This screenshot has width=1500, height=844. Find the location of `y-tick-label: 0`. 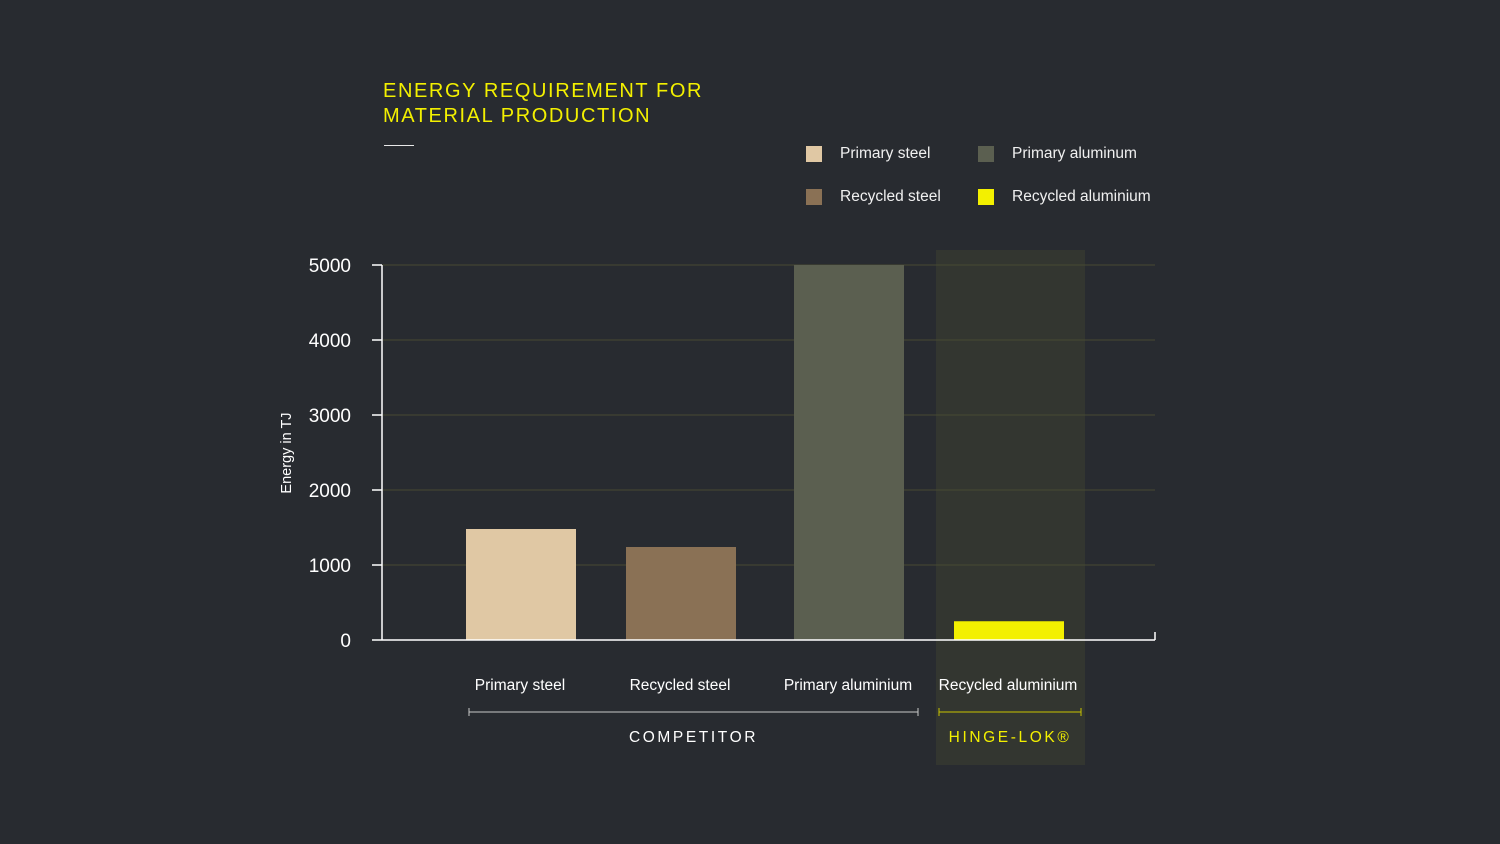

y-tick-label: 0 is located at coordinates (345, 641).